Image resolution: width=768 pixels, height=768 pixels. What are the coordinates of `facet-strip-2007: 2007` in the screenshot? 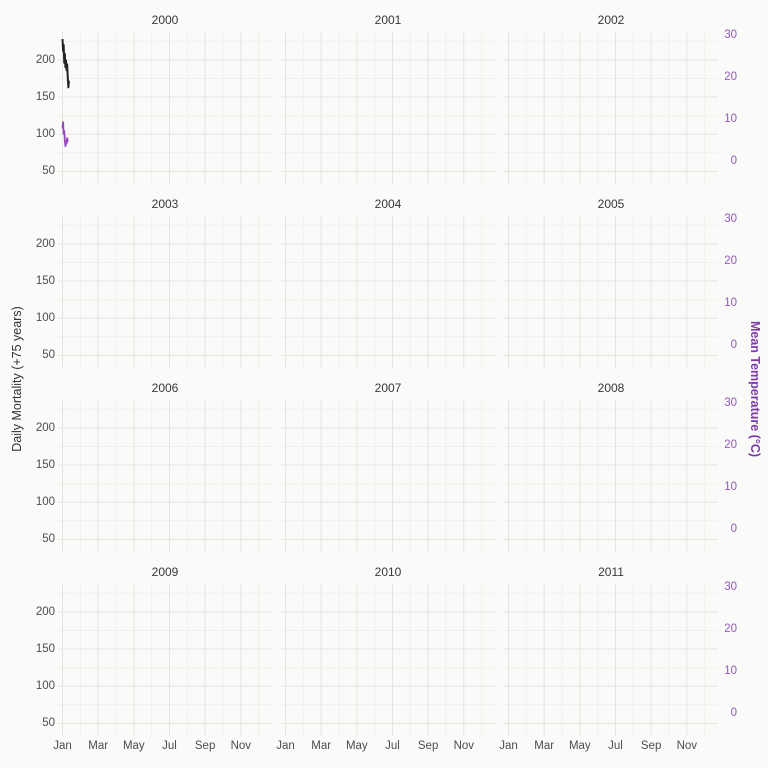 It's located at (388, 388).